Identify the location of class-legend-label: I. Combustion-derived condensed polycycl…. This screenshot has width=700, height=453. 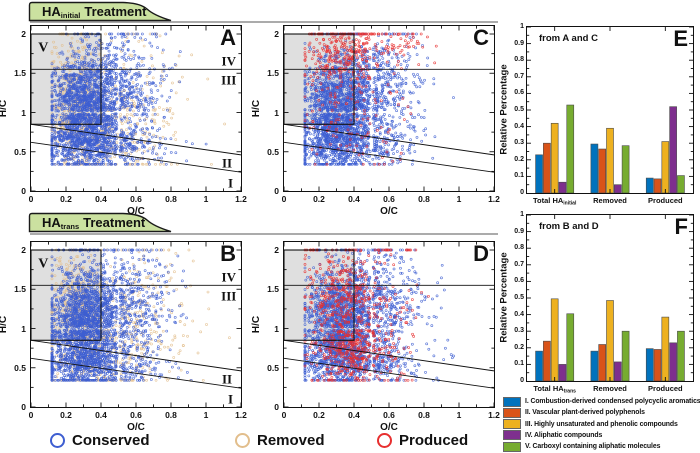
(612, 401).